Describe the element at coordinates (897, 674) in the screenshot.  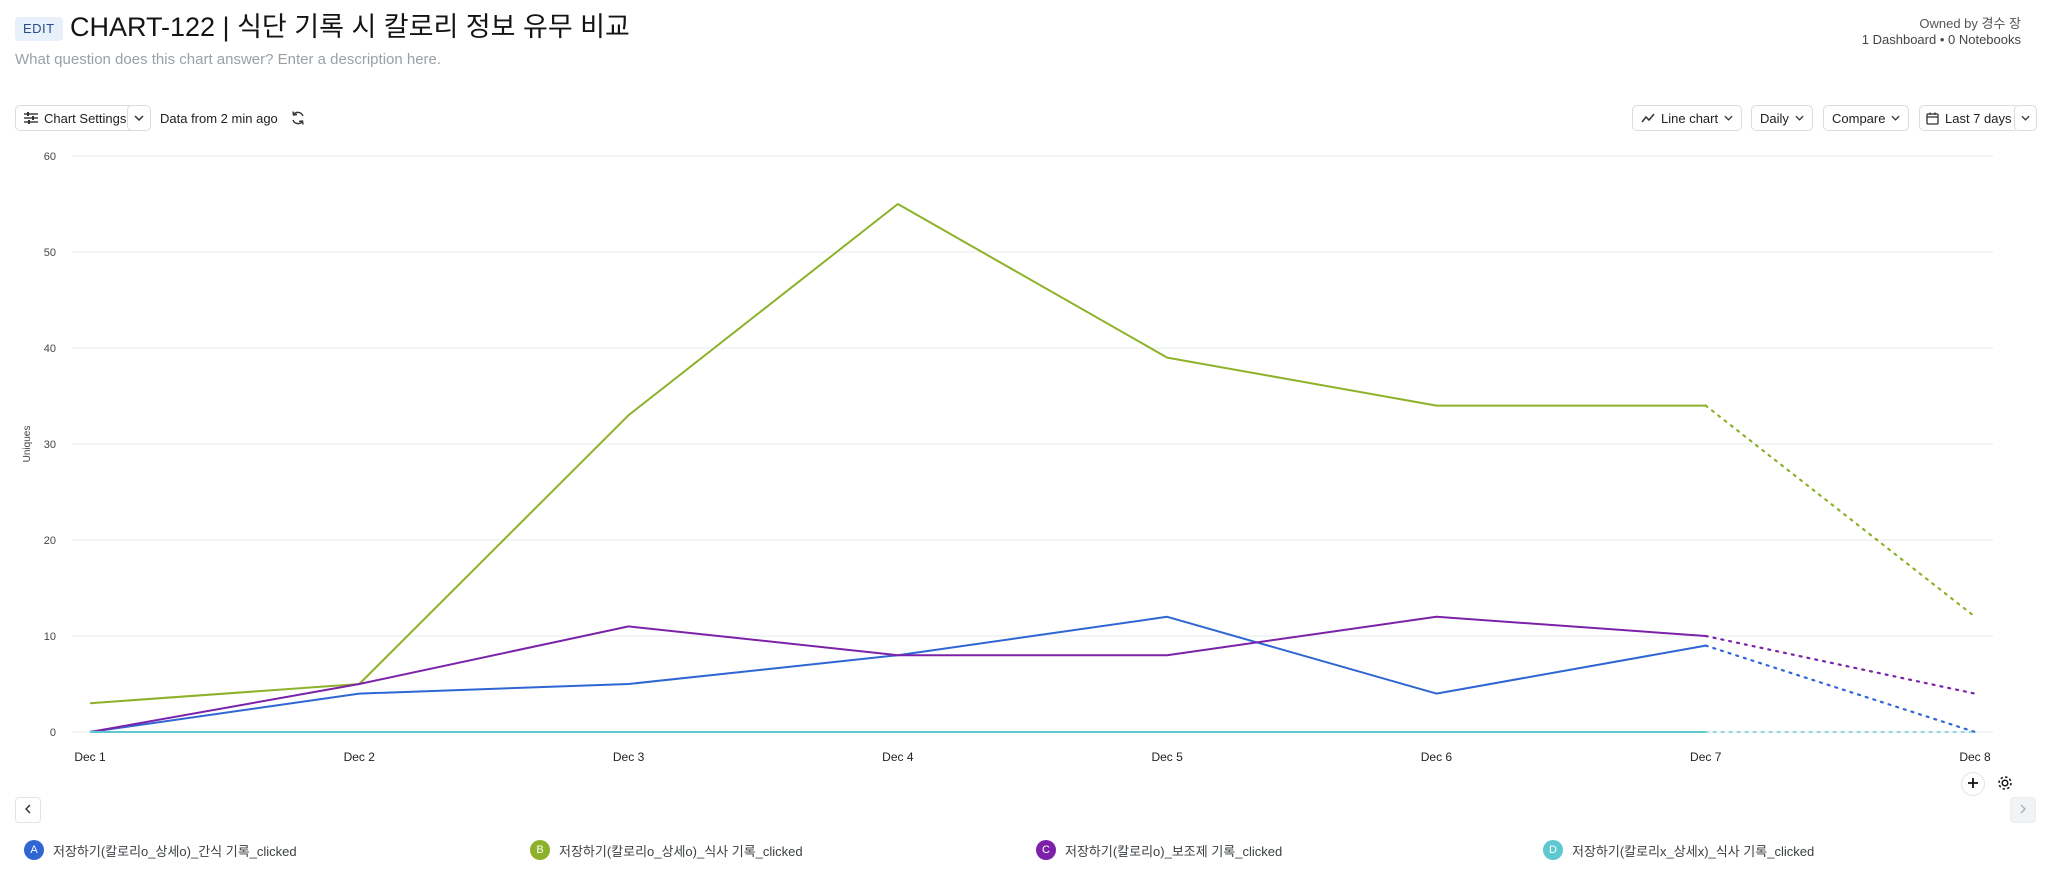
I see `series-line` at that location.